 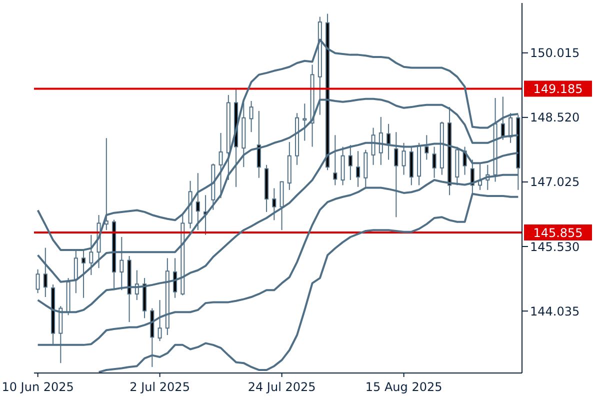 What do you see at coordinates (555, 311) in the screenshot?
I see `y-tick-label: 144.035` at bounding box center [555, 311].